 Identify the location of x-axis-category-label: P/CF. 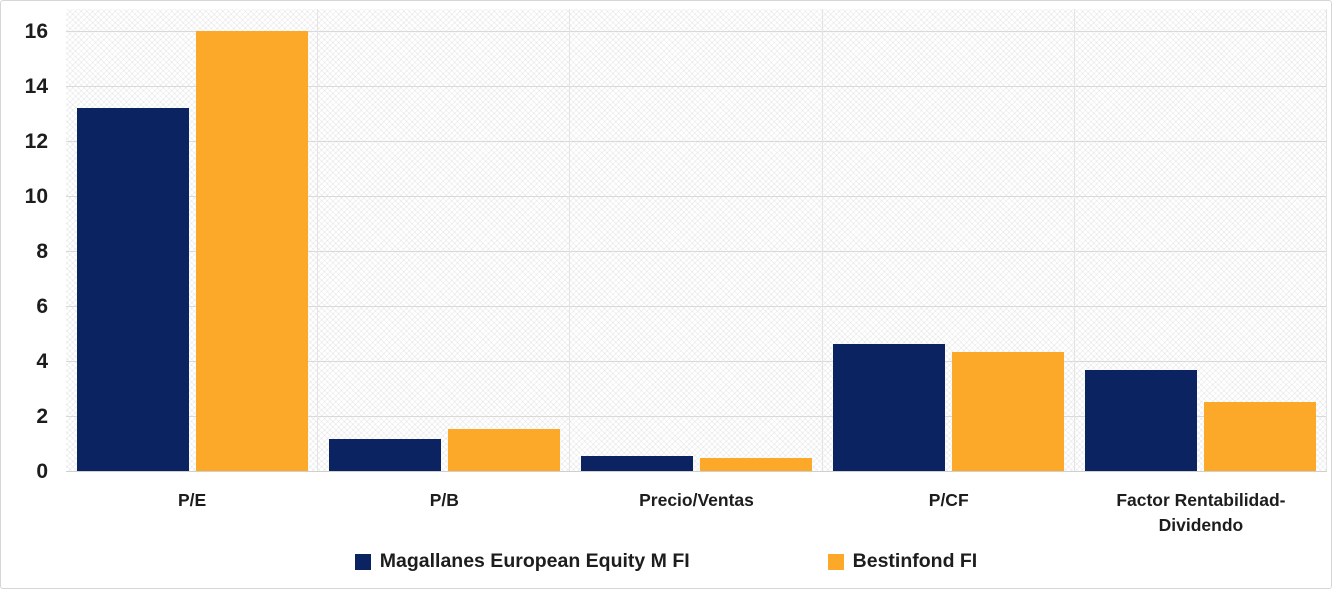
(948, 500).